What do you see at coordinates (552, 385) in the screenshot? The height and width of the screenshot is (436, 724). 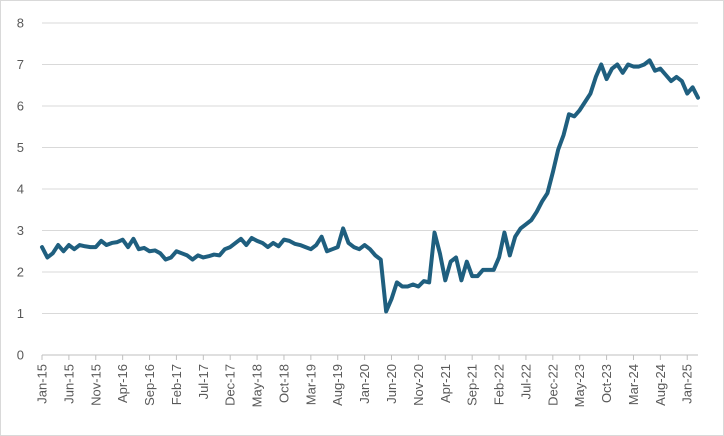 I see `x-tick-label: Dec-22` at bounding box center [552, 385].